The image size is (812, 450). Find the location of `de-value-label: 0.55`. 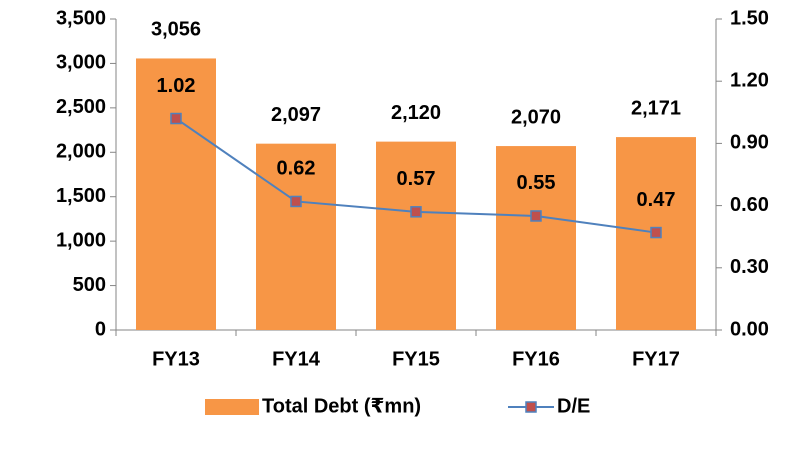

de-value-label: 0.55 is located at coordinates (536, 183).